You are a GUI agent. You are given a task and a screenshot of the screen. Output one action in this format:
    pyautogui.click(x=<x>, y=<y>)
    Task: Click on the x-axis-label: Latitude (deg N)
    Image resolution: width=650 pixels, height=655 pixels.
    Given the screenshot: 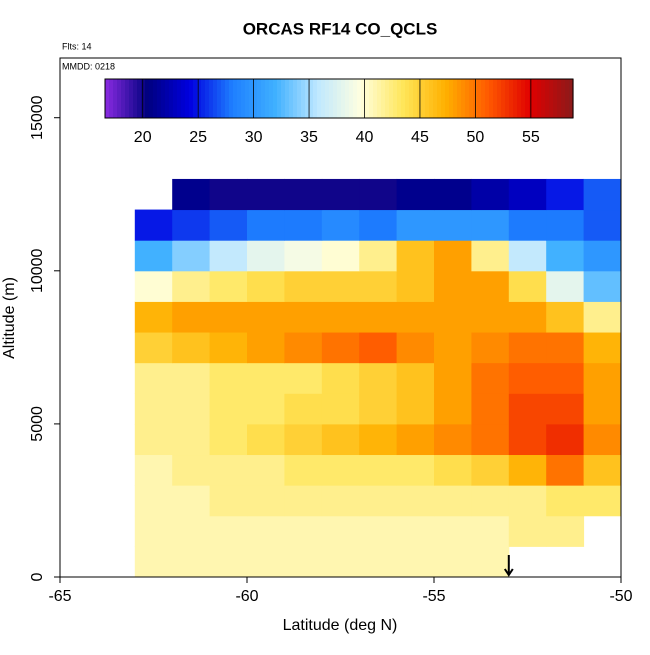 What is the action you would take?
    pyautogui.click(x=340, y=625)
    